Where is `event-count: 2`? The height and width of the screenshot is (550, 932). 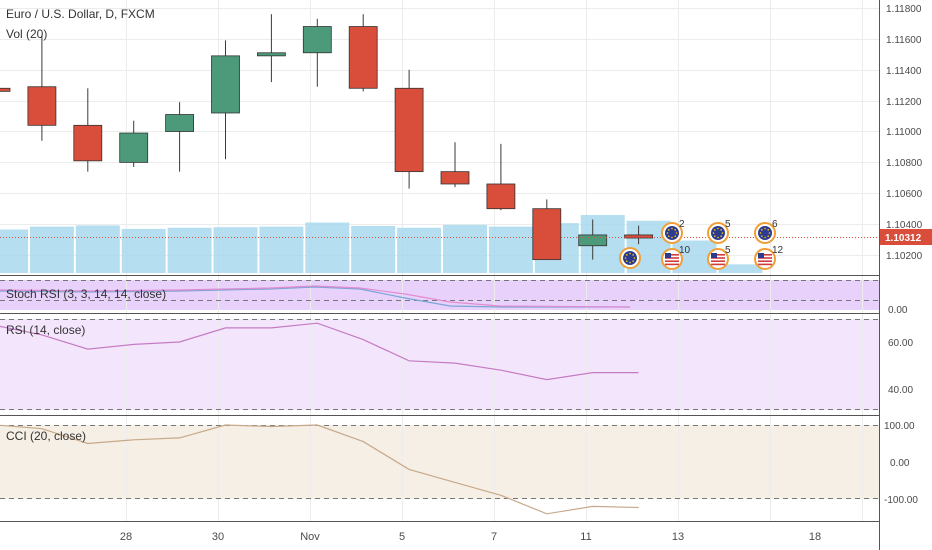 event-count: 2 is located at coordinates (682, 224).